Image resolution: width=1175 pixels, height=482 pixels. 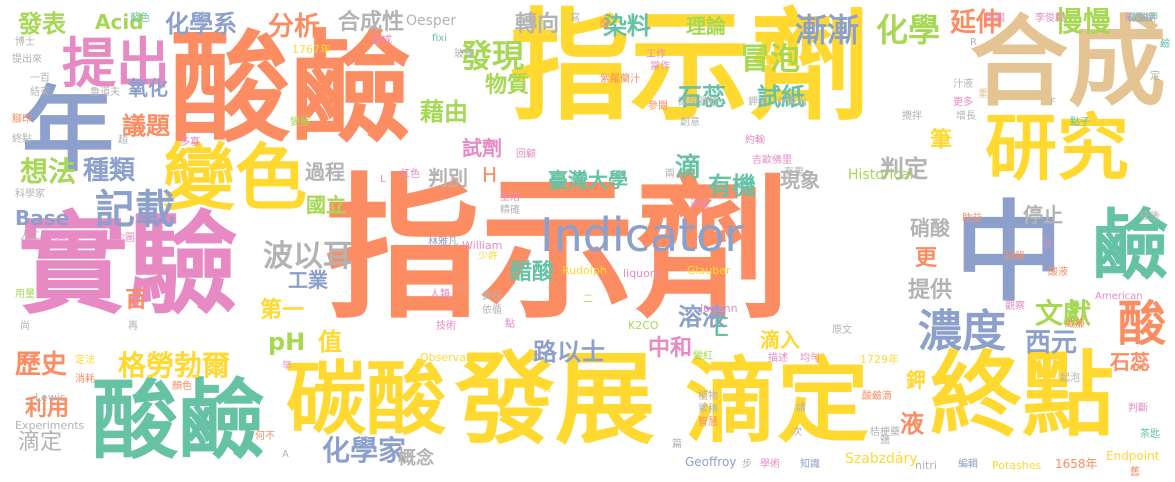 I want to click on word: 指示劑, so click(x=557, y=249).